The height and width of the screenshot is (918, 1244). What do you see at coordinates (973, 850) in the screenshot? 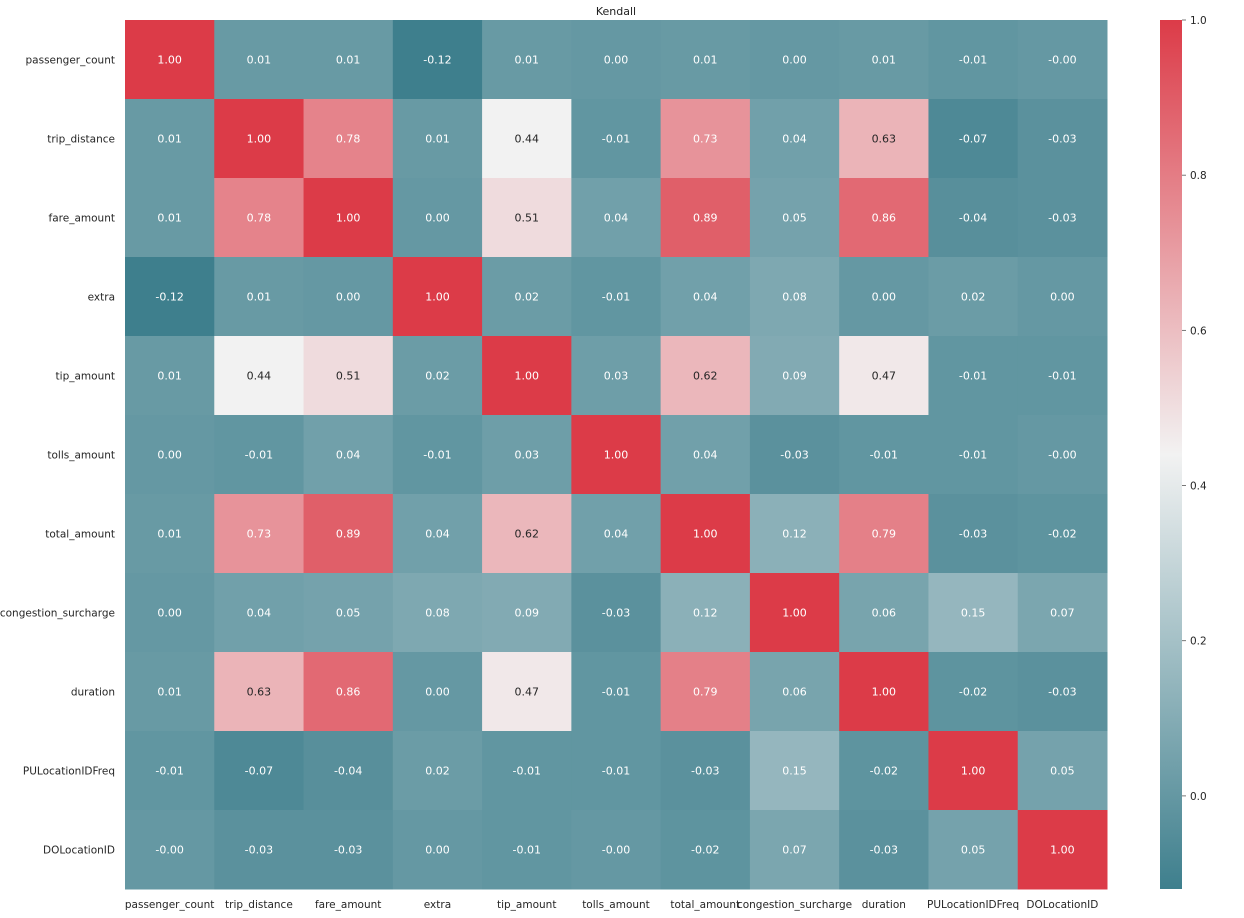
I see `cell-value-label: 0.05` at bounding box center [973, 850].